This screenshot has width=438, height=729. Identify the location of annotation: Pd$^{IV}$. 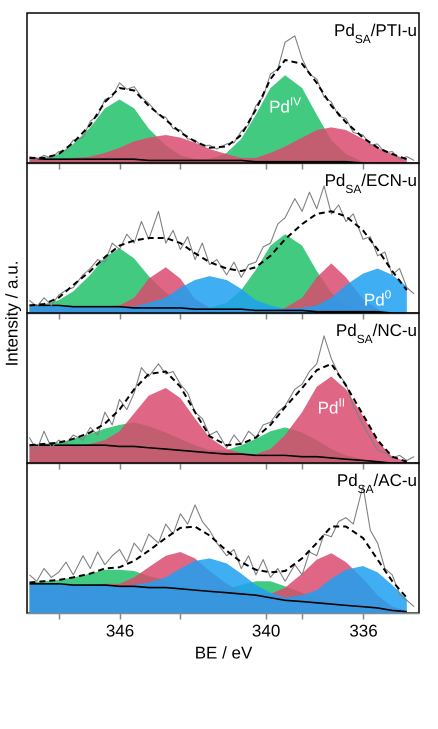
(285, 105).